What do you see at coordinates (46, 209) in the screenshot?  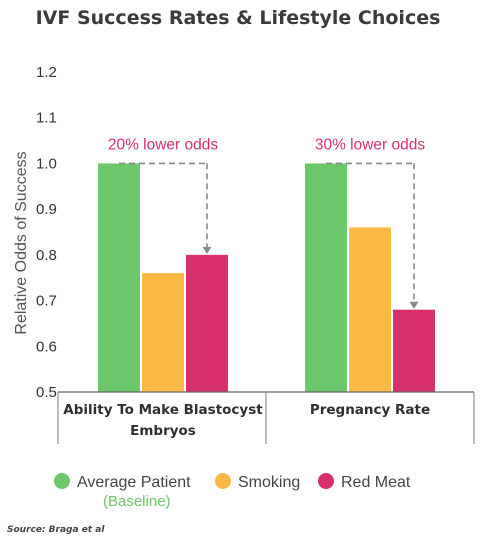 I see `y-tick-label: 0.9` at bounding box center [46, 209].